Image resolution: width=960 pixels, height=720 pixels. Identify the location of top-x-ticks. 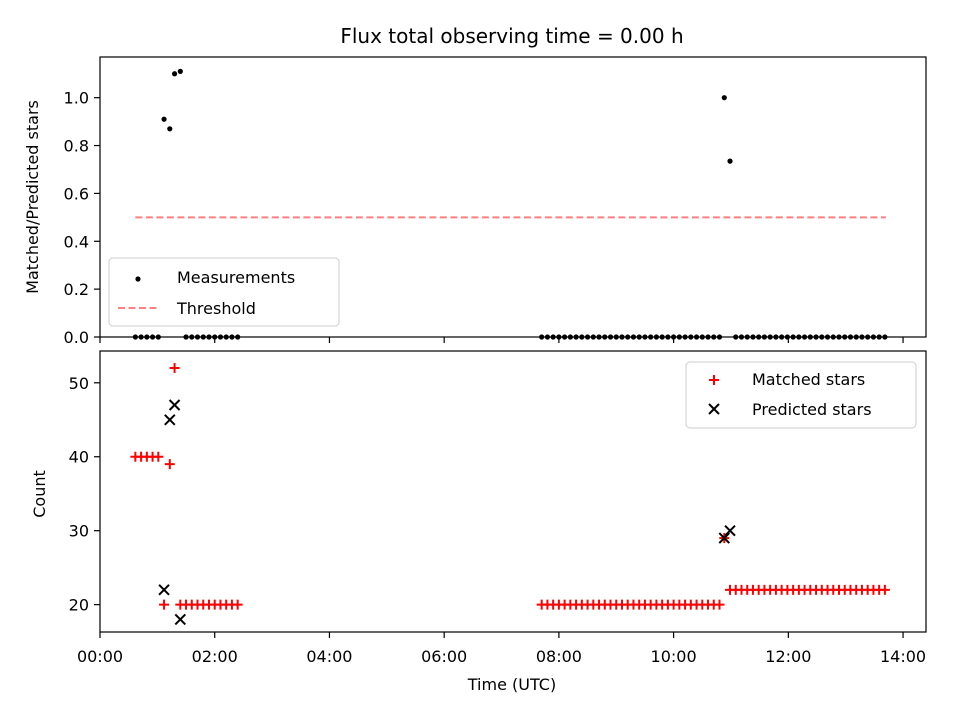
(501, 340).